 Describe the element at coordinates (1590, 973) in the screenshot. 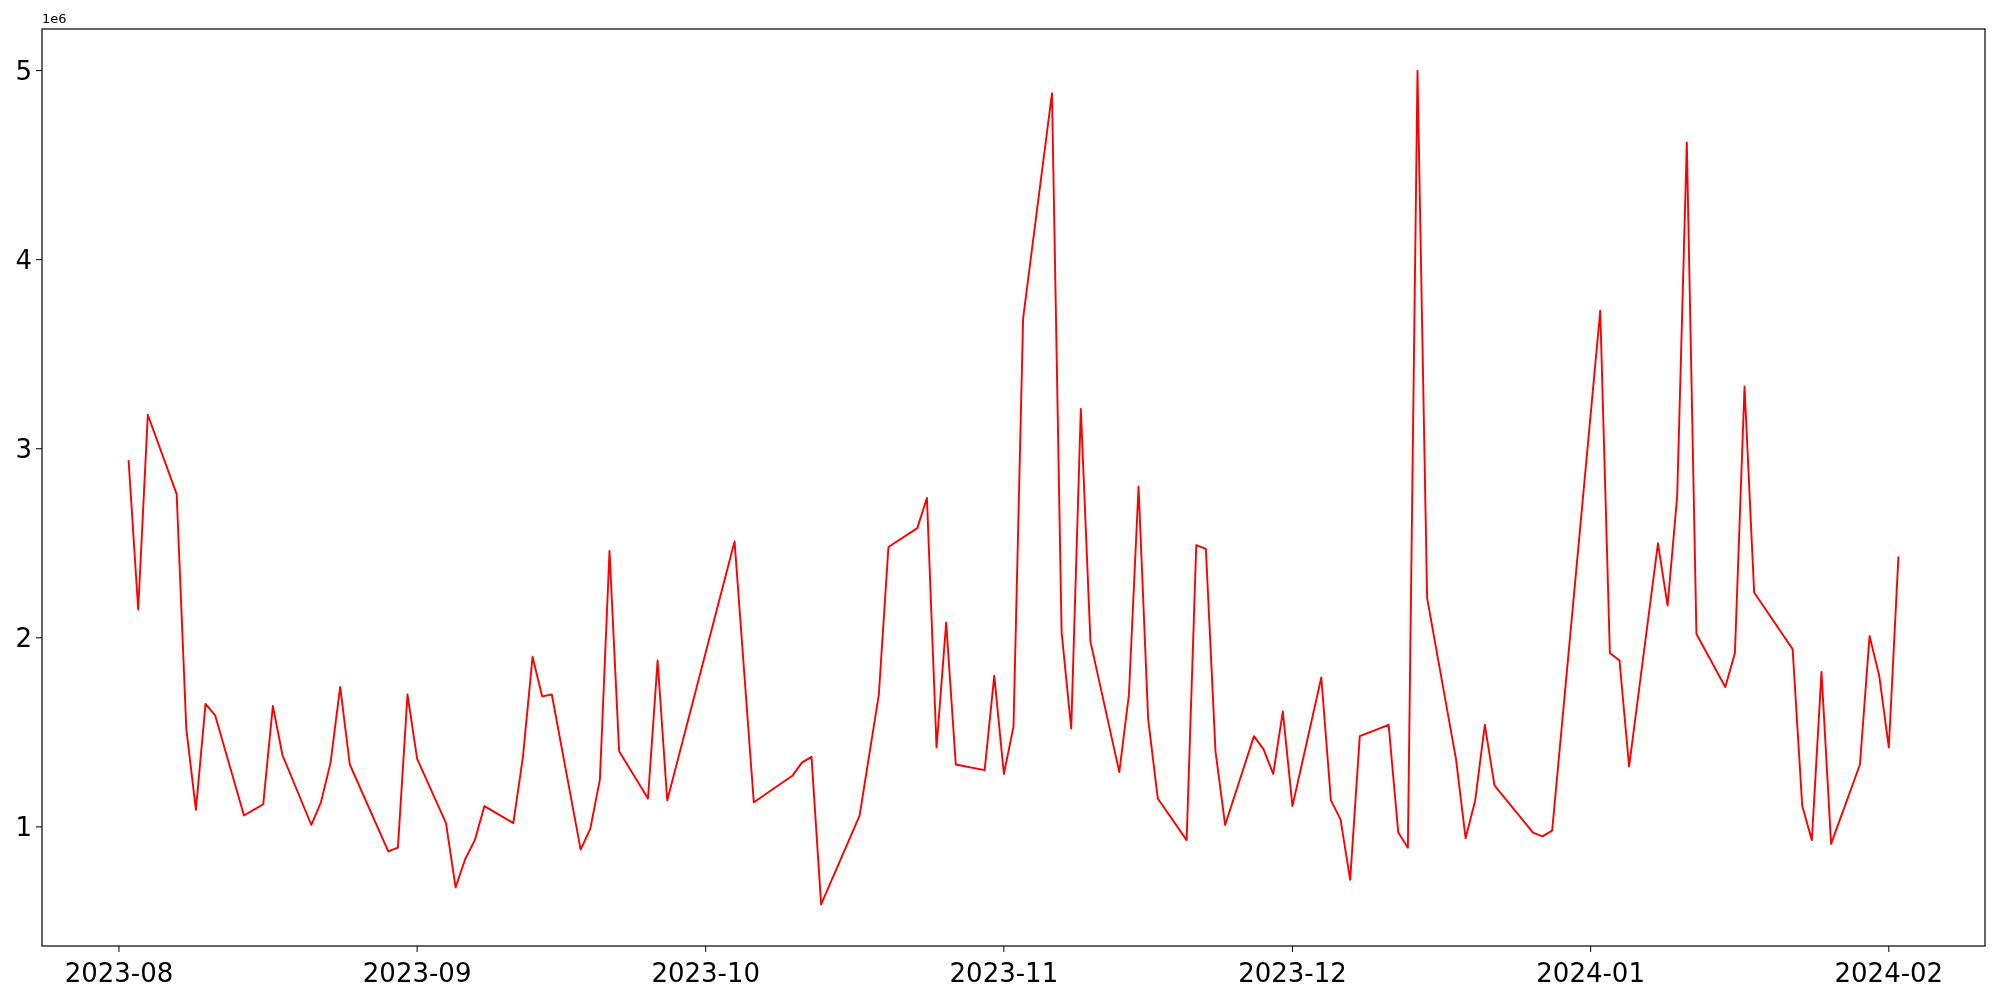

I see `x-tick-label: 2024-01` at that location.